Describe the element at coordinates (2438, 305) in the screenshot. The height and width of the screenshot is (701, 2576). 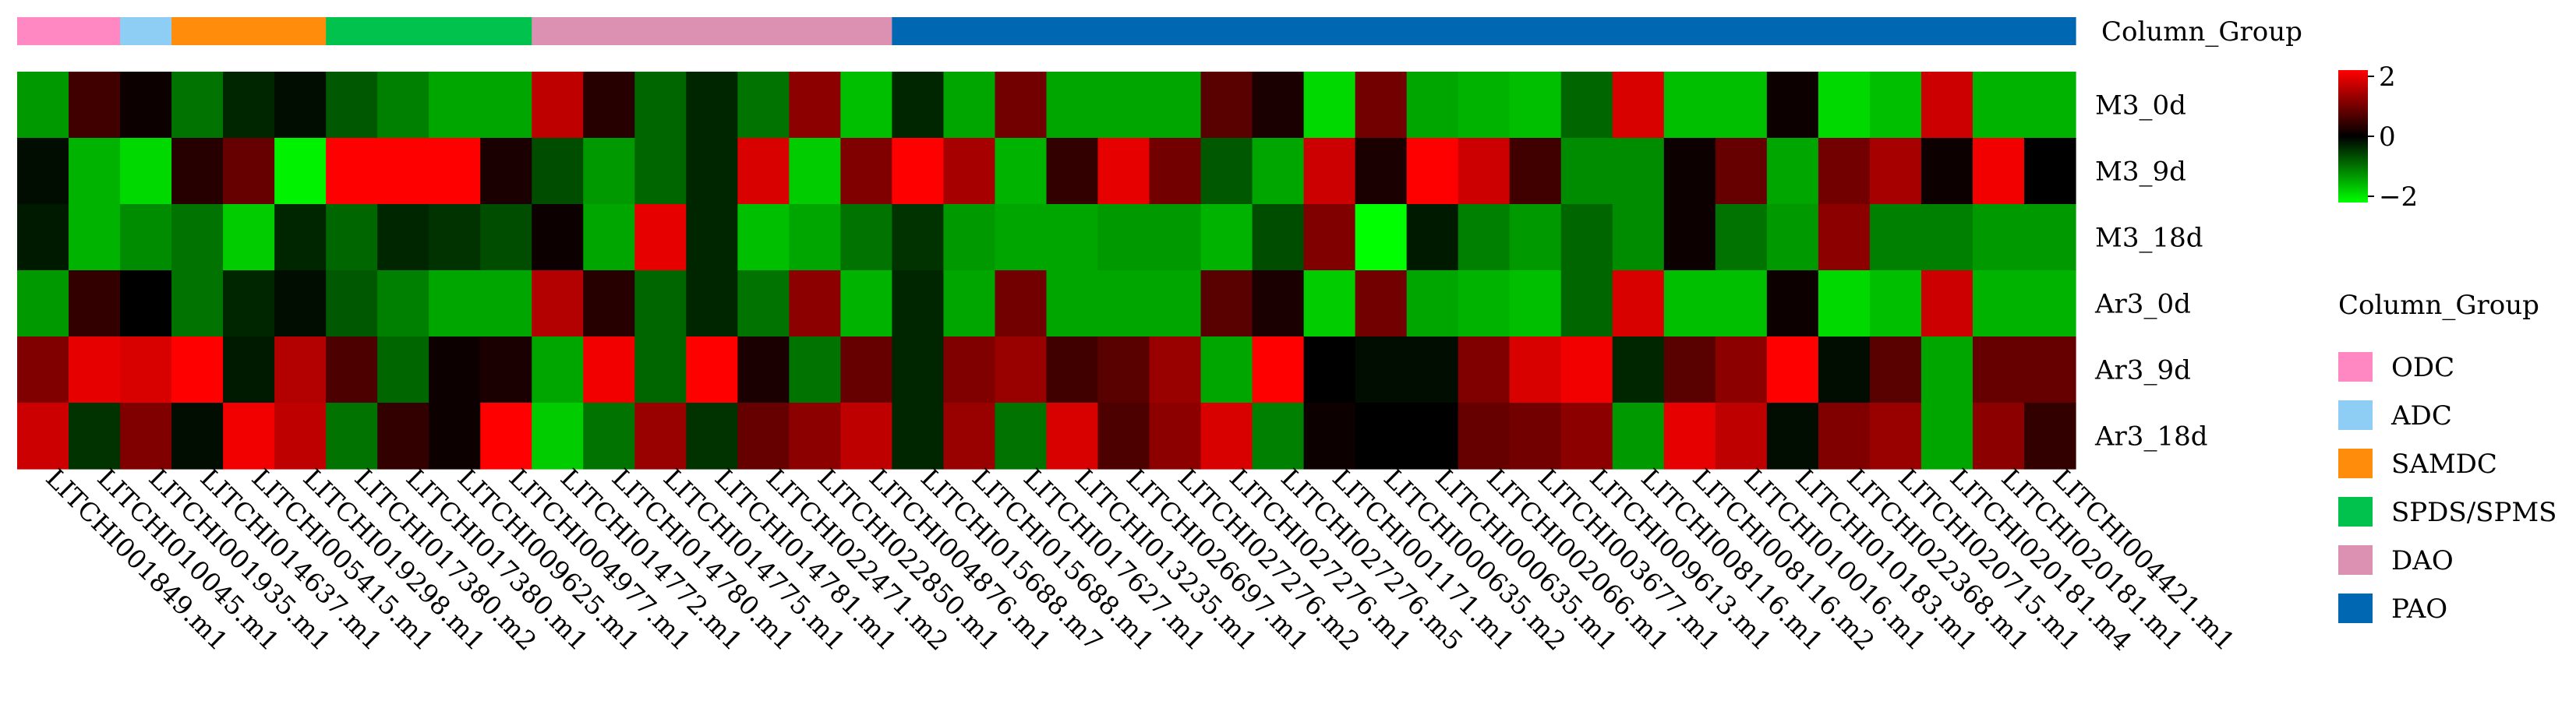
I see `legend-title: Column_Group` at that location.